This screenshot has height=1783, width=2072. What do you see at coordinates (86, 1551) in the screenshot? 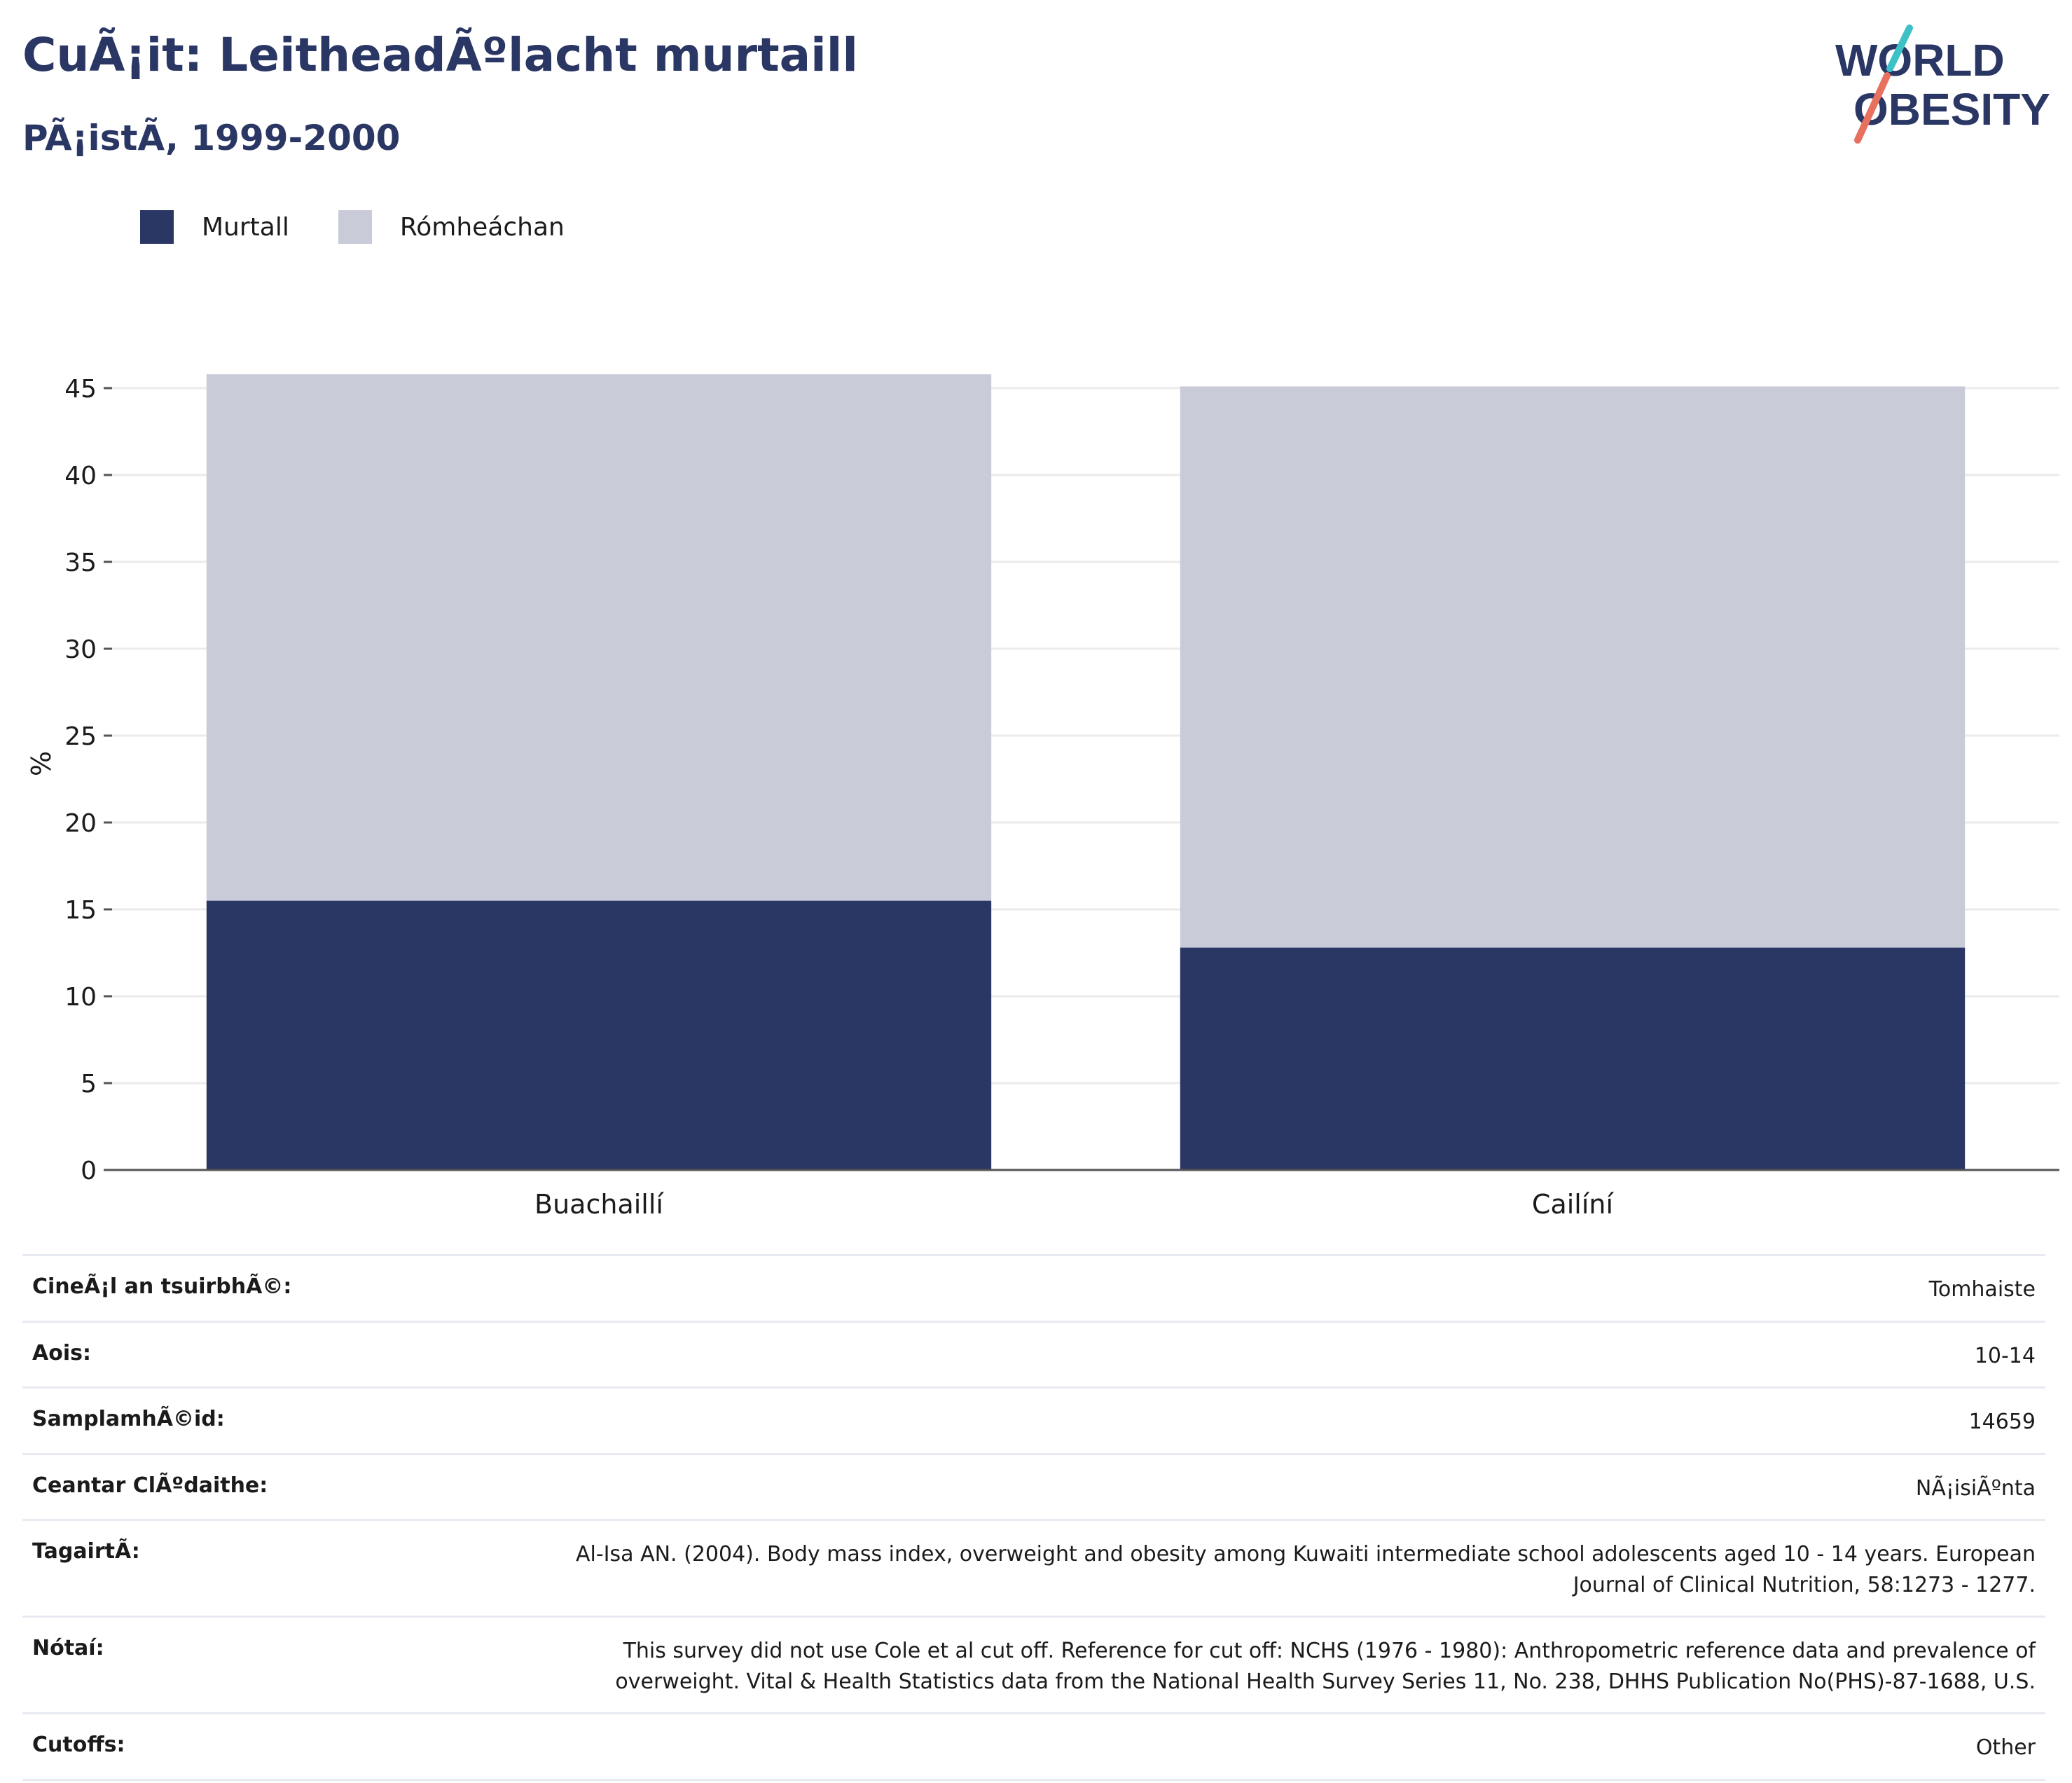
I see `meta-label: TagairtÃ:` at bounding box center [86, 1551].